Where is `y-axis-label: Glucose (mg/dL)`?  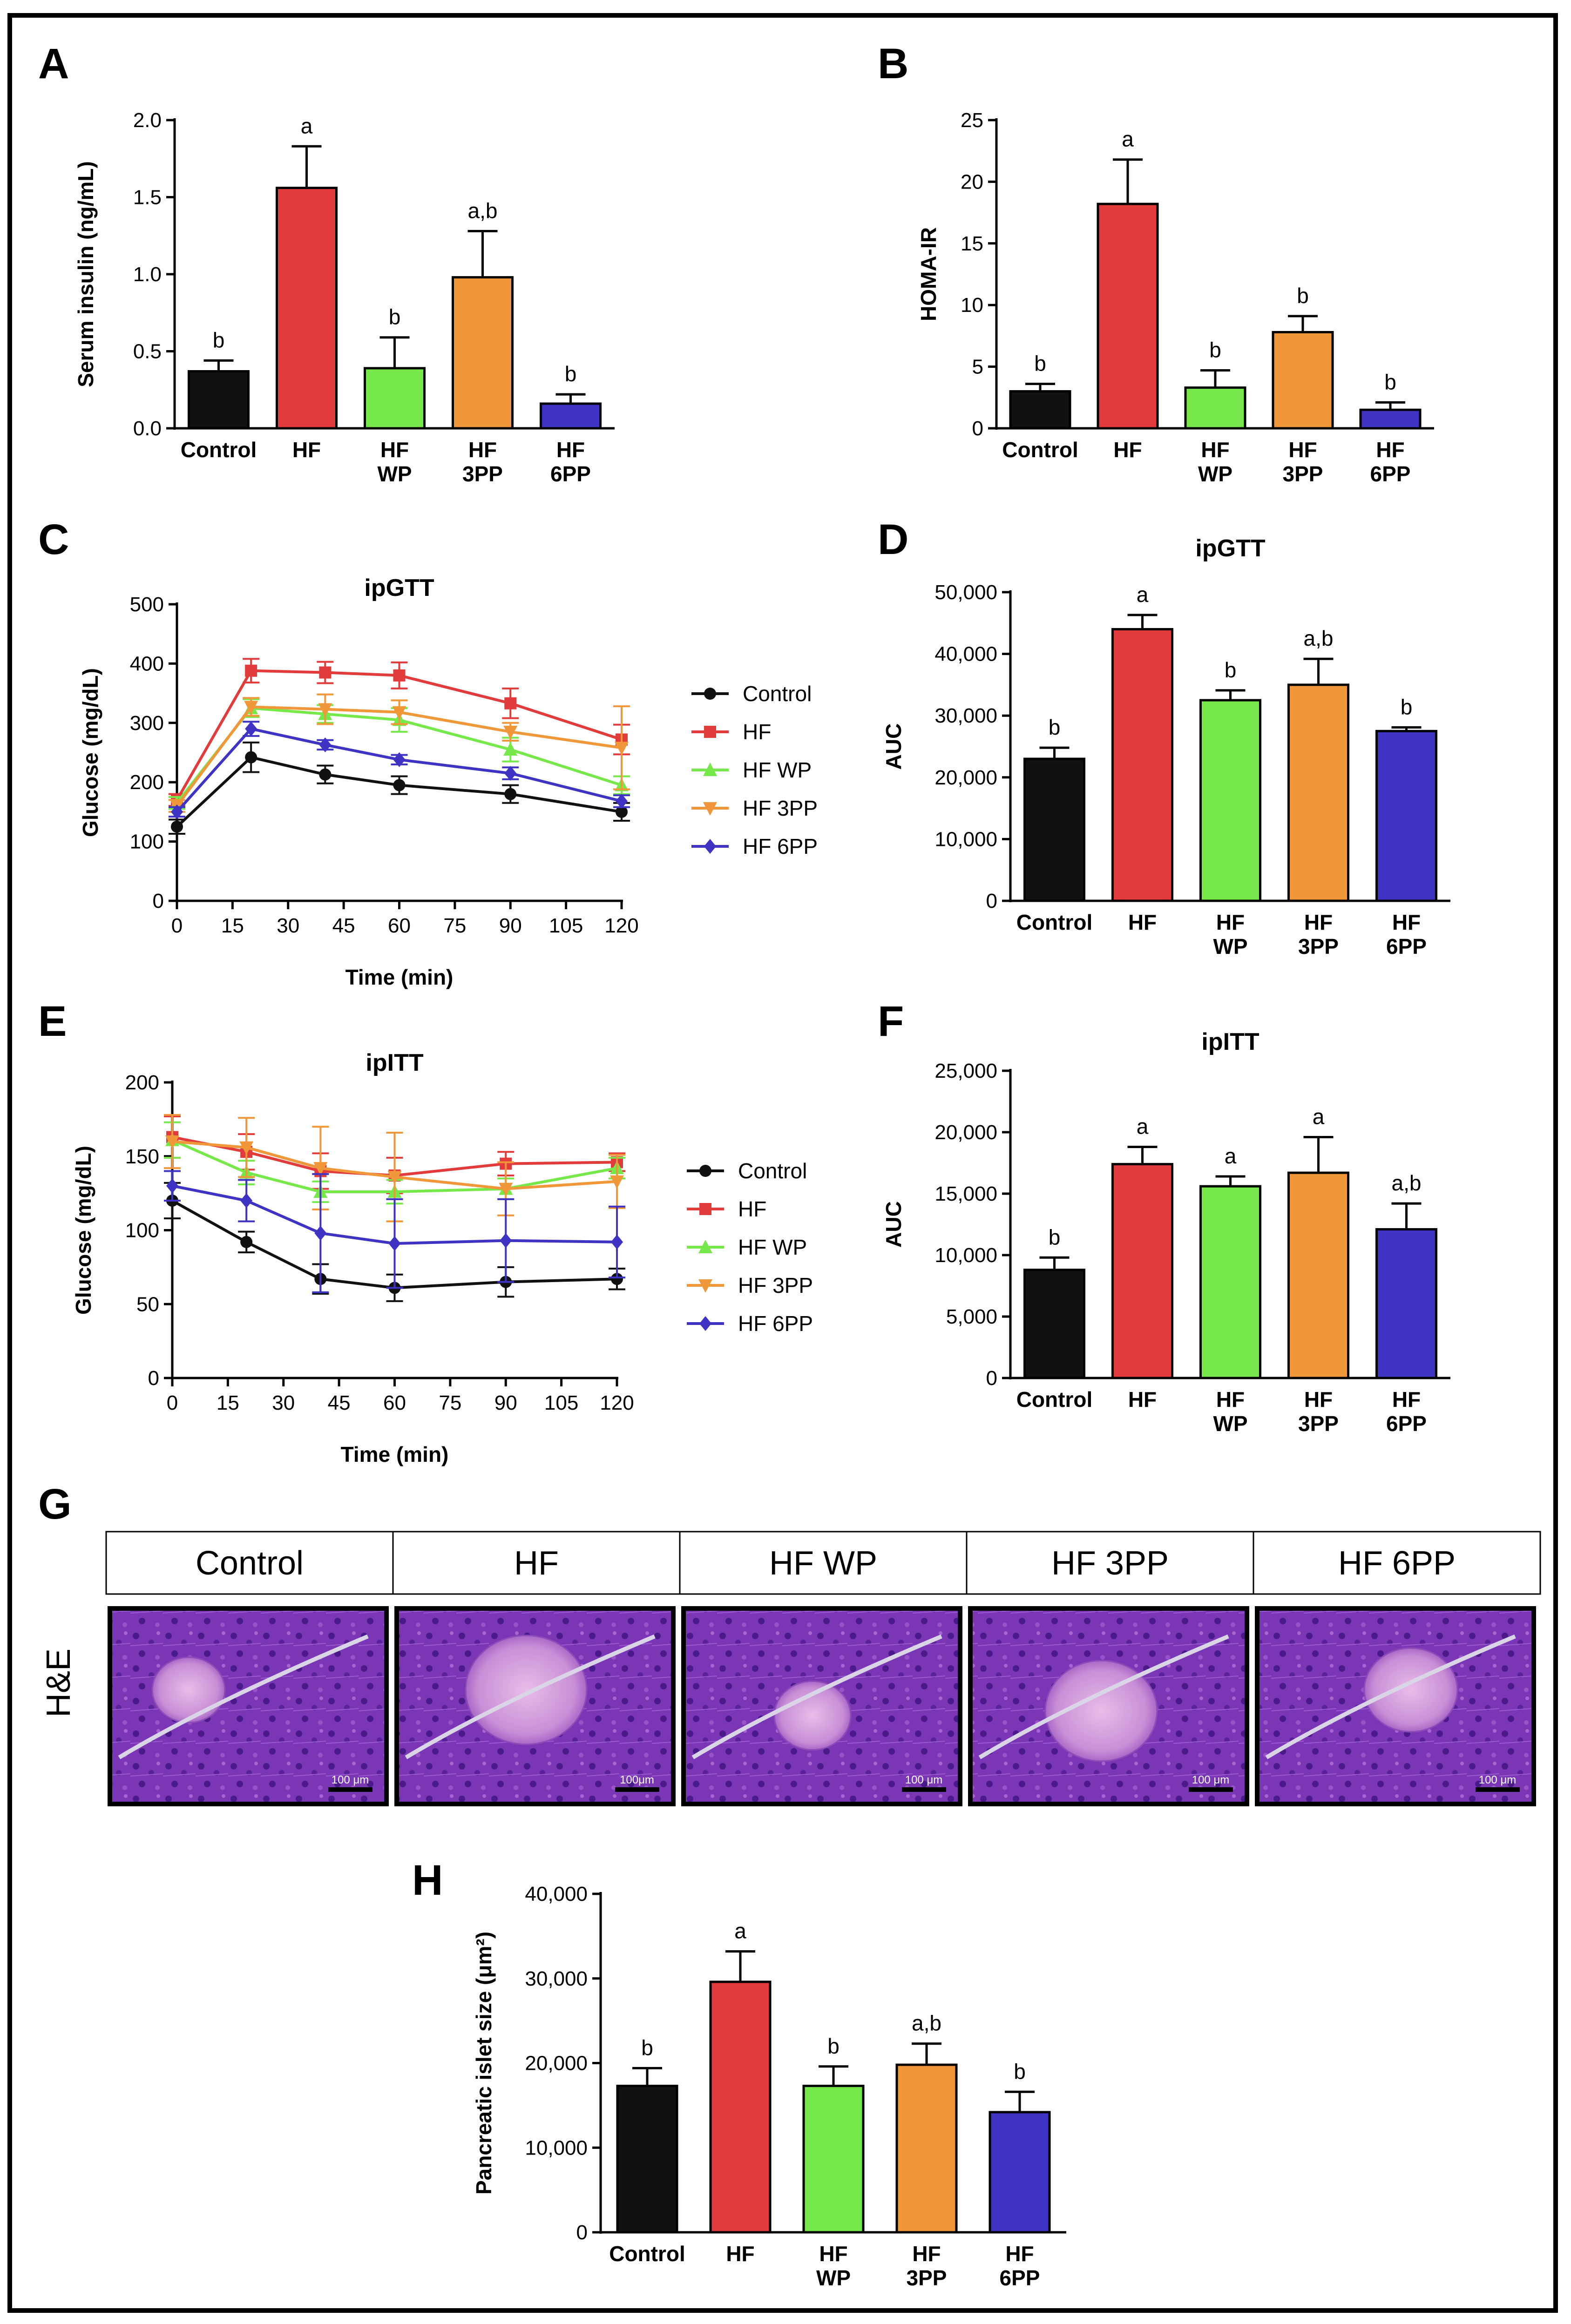 y-axis-label: Glucose (mg/dL) is located at coordinates (83, 1231).